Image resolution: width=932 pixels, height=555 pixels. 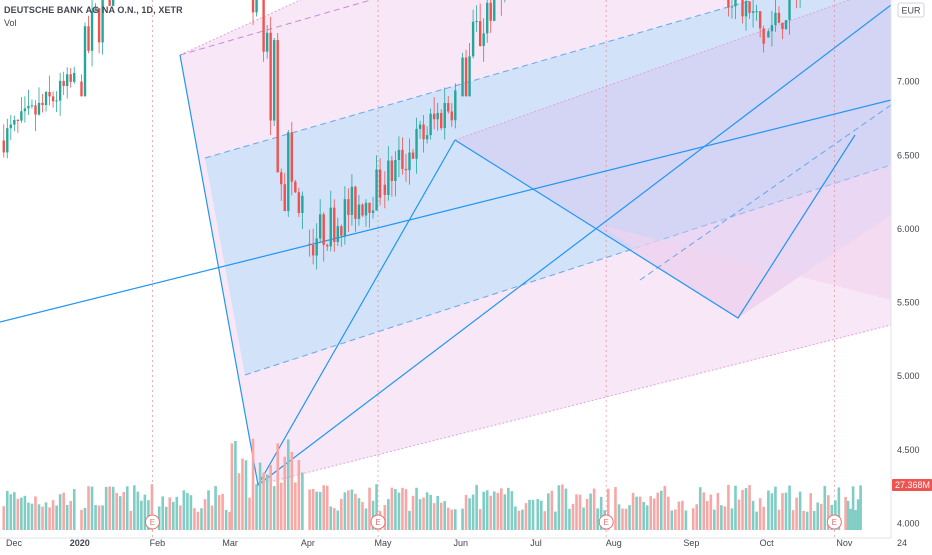 What do you see at coordinates (908, 524) in the screenshot?
I see `y-tick-label: 4.000` at bounding box center [908, 524].